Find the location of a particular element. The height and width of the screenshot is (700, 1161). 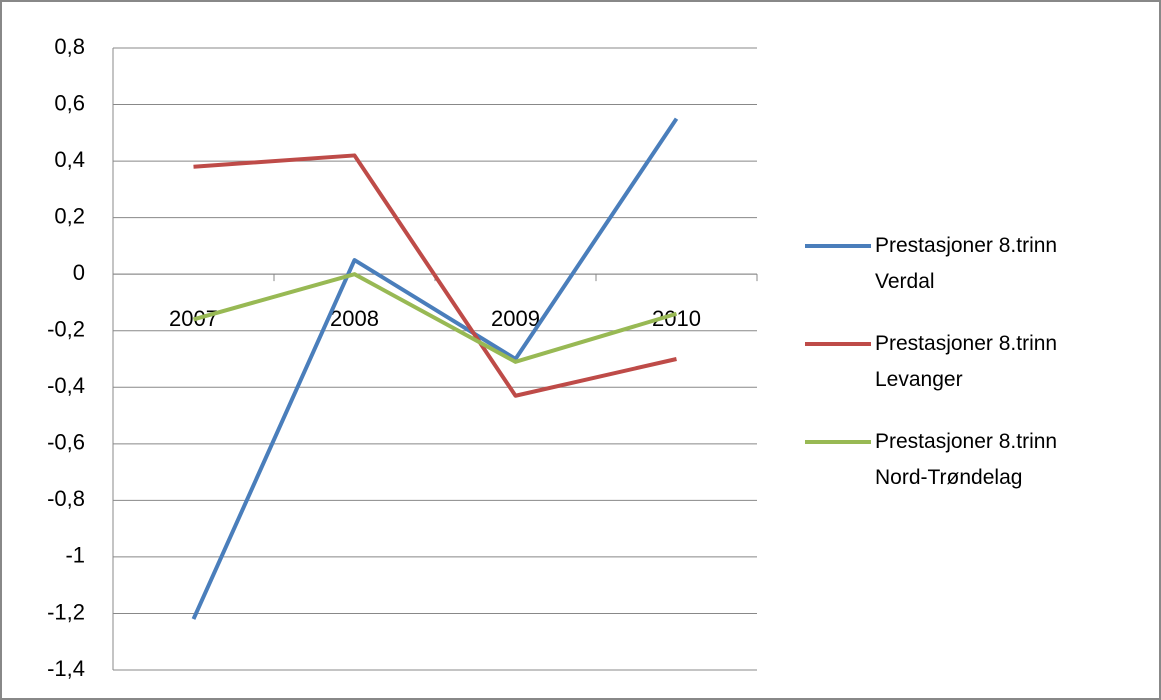

y-tick-label: -0,4 is located at coordinates (66, 385).